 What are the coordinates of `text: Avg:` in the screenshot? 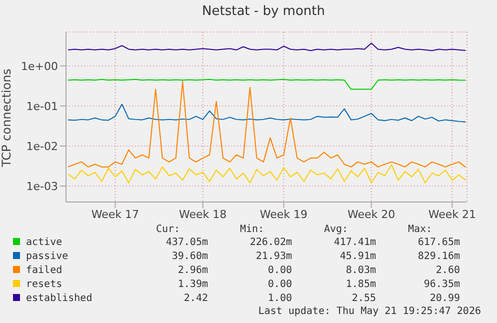 It's located at (336, 230).